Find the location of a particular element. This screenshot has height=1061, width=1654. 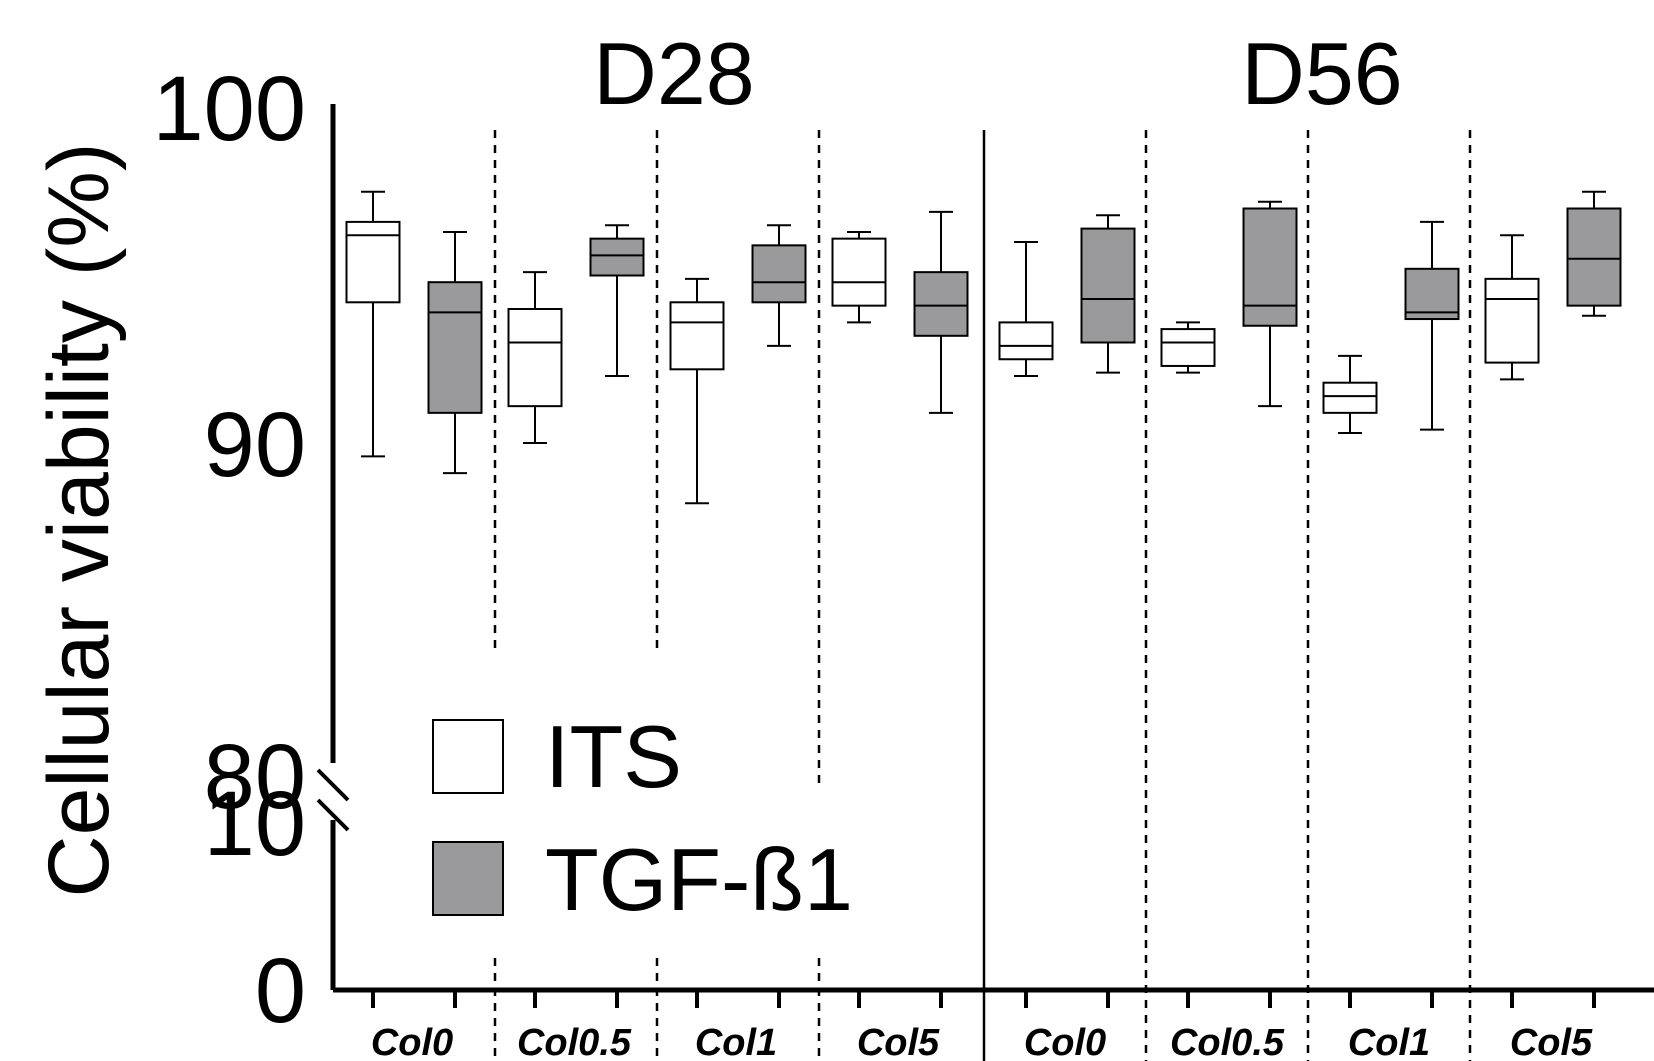

y-tick-label-10: 10 is located at coordinates (255, 824).